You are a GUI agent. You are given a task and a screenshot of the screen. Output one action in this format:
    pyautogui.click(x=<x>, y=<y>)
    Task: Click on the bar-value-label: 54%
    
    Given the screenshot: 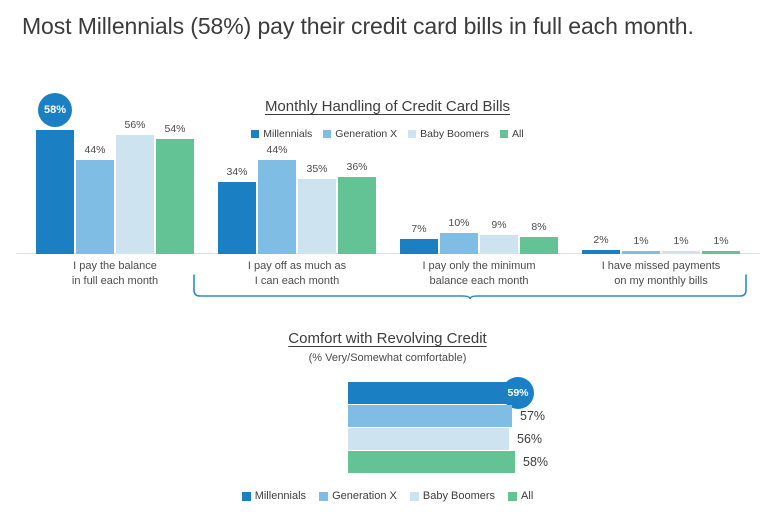 What is the action you would take?
    pyautogui.click(x=175, y=129)
    